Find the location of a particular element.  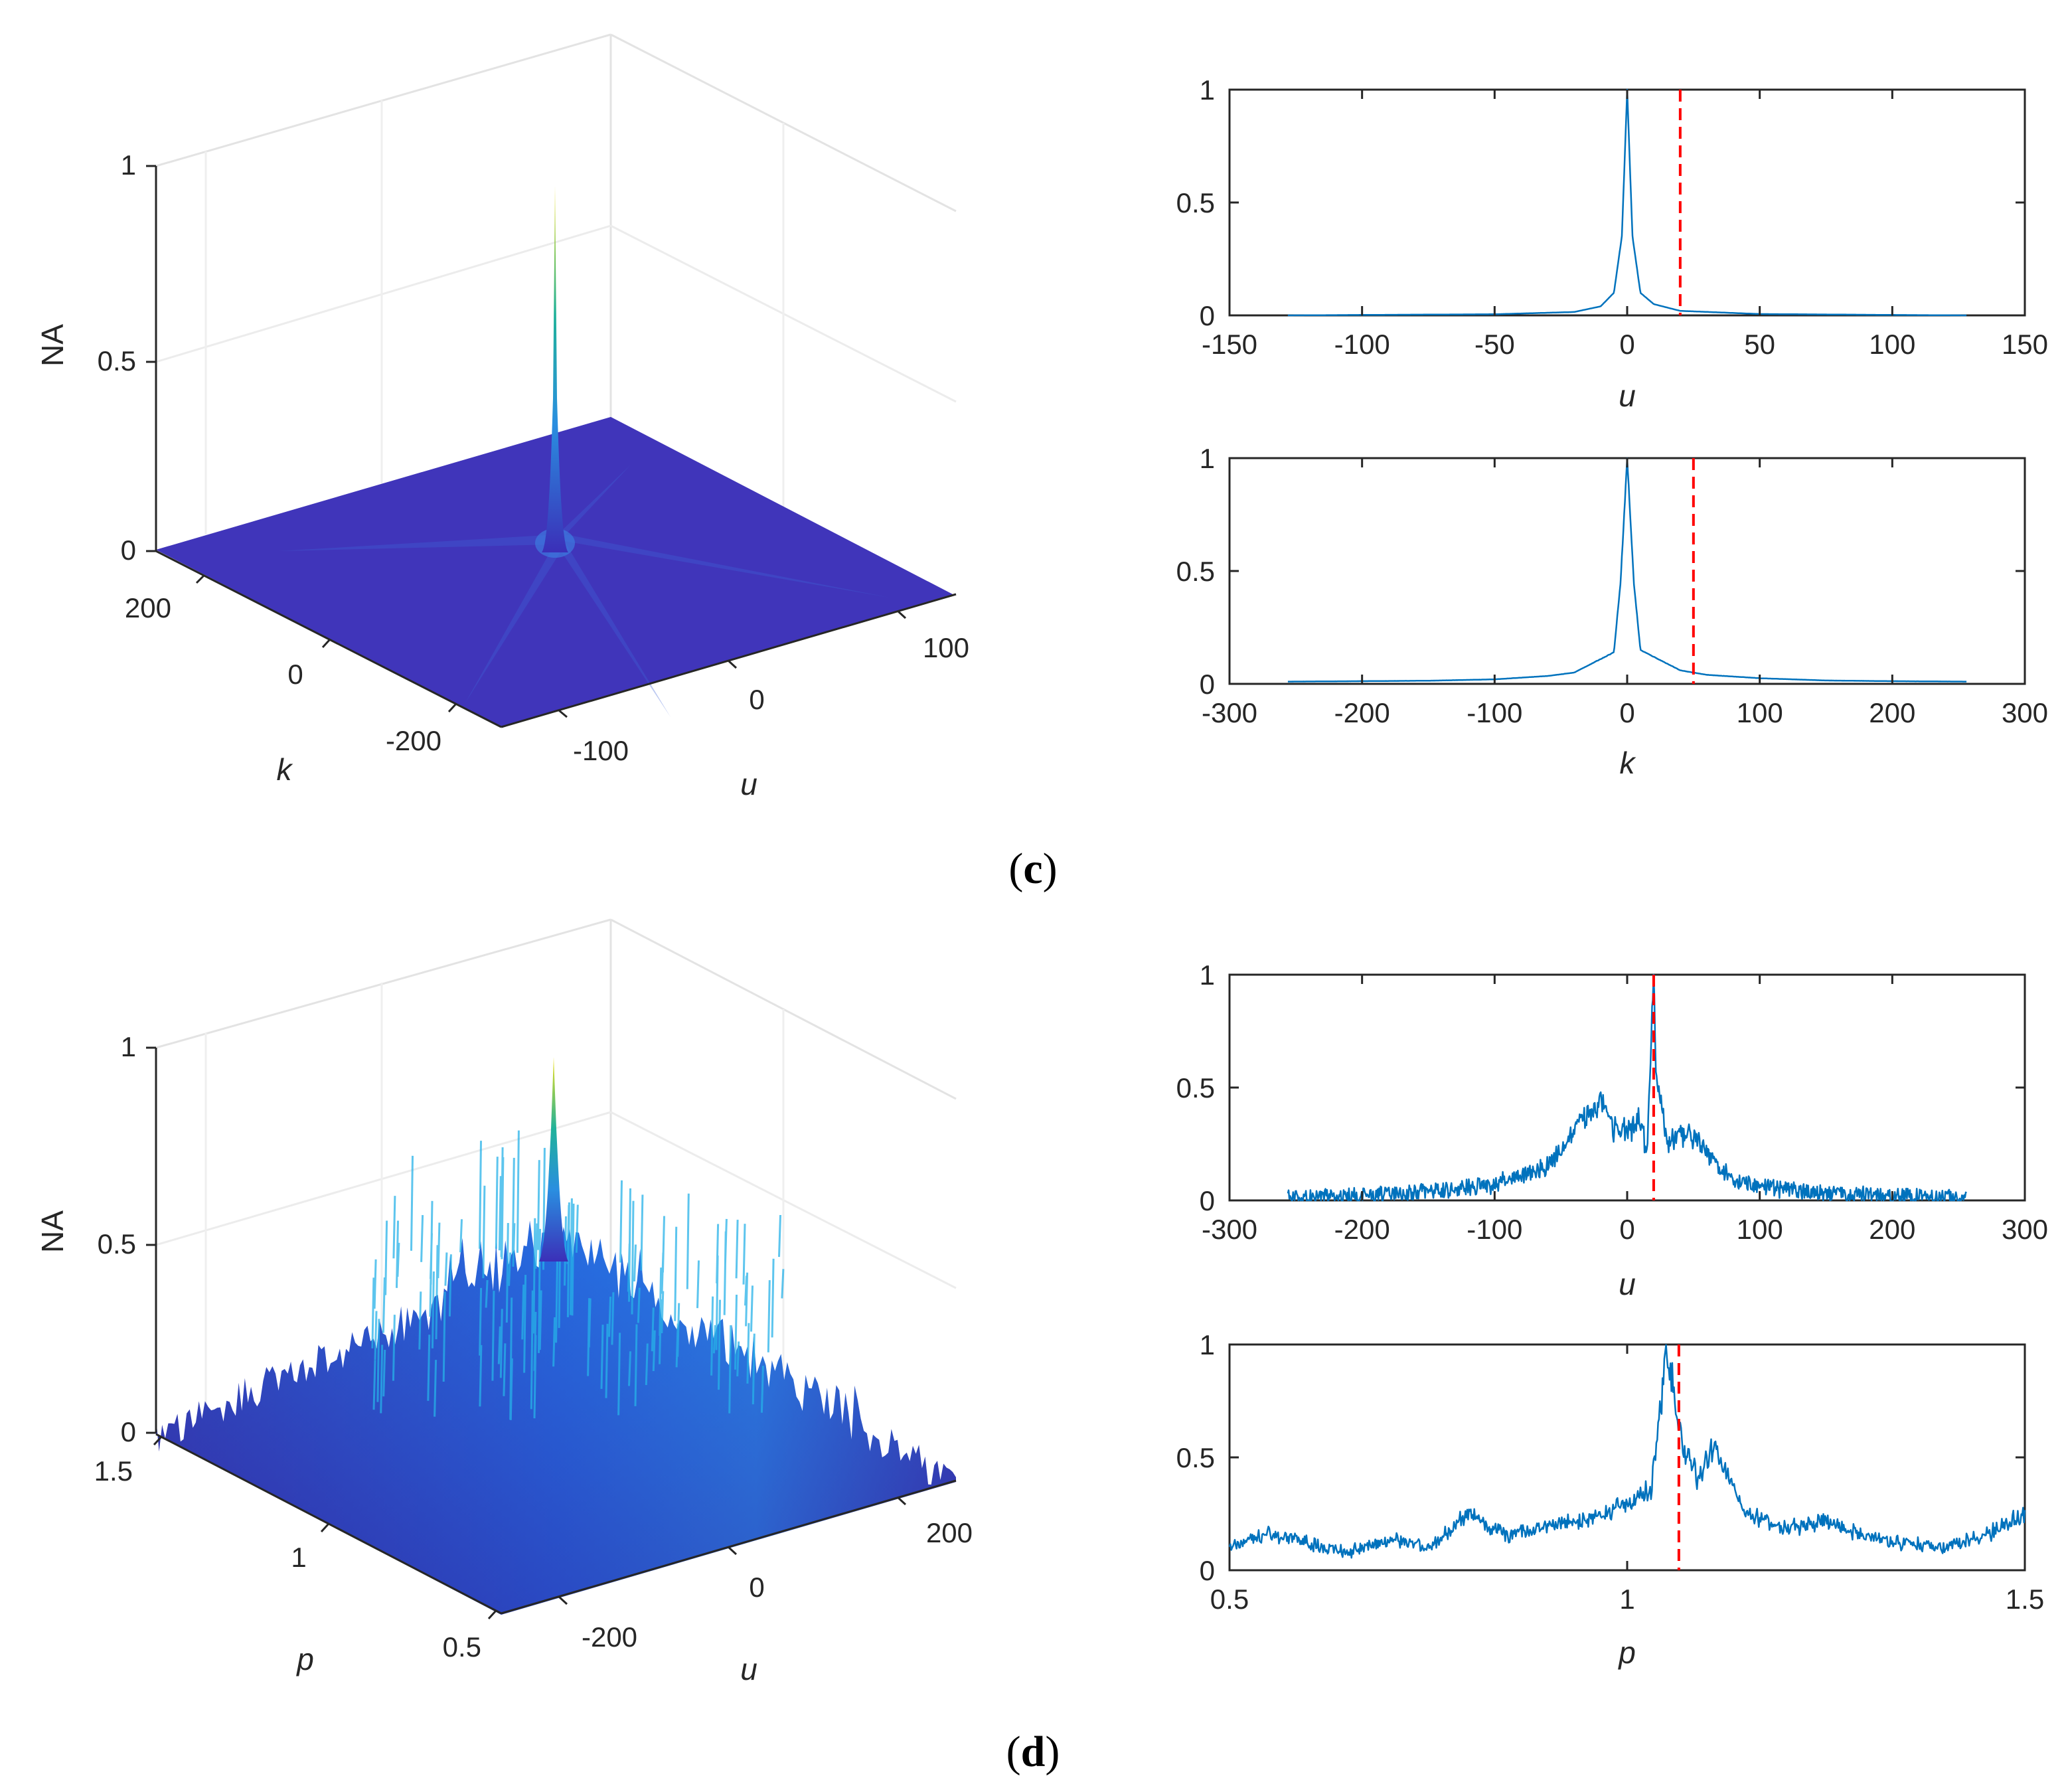

d3d-grid is located at coordinates (383, 1178).